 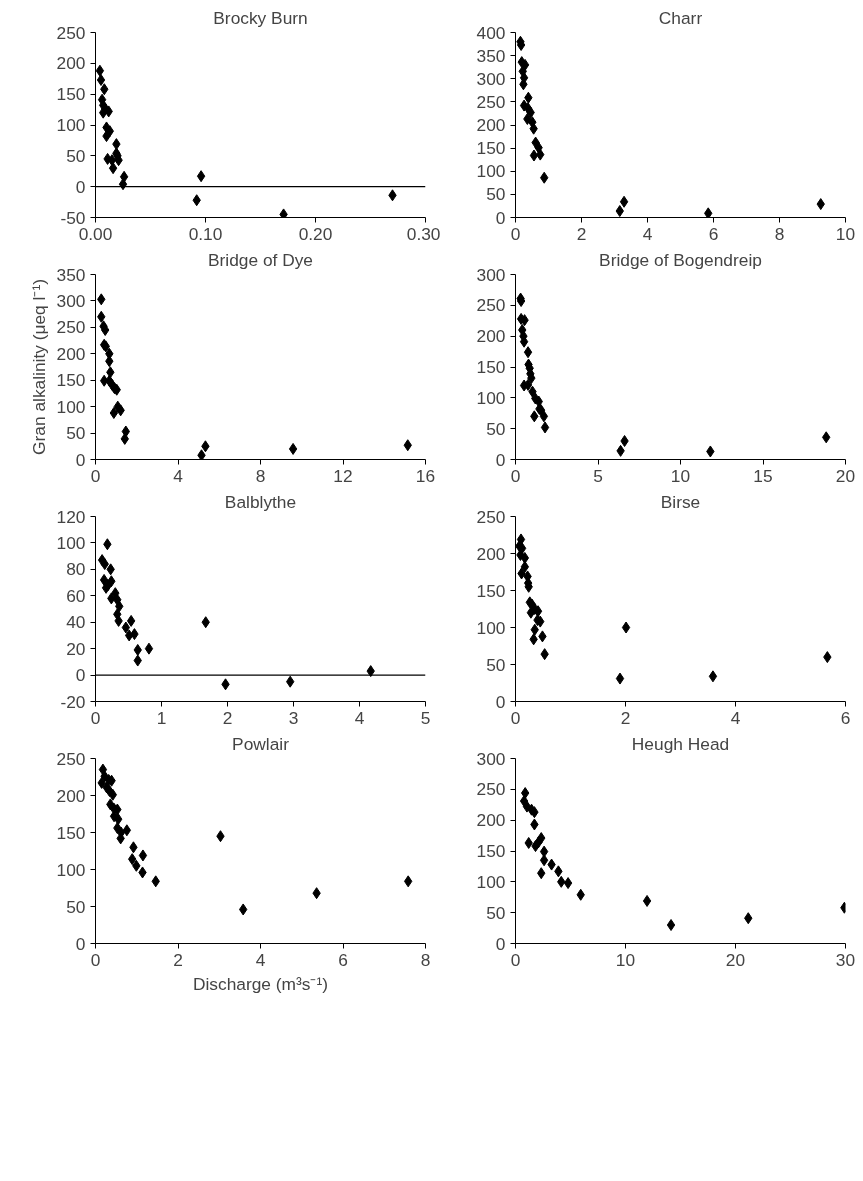 What do you see at coordinates (261, 743) in the screenshot?
I see `chart-title: Powlair` at bounding box center [261, 743].